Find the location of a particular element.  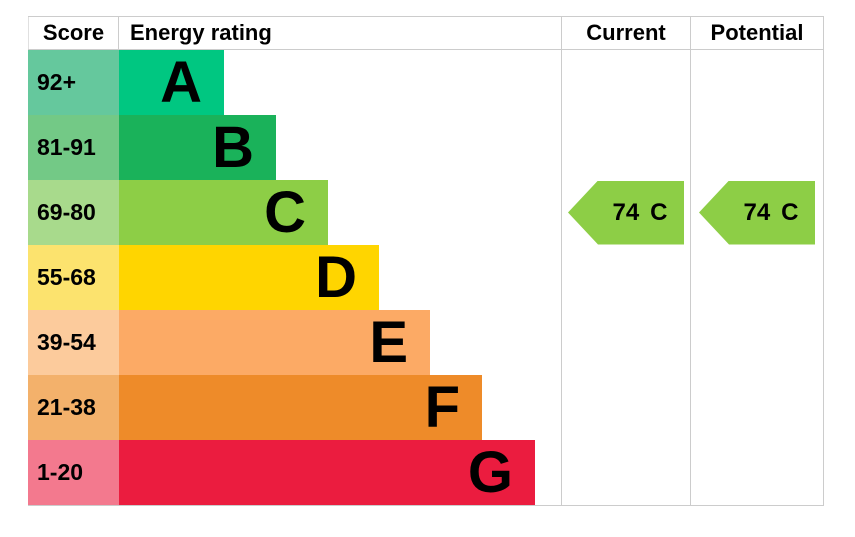

score-range-c: 69-80 is located at coordinates (73, 212).